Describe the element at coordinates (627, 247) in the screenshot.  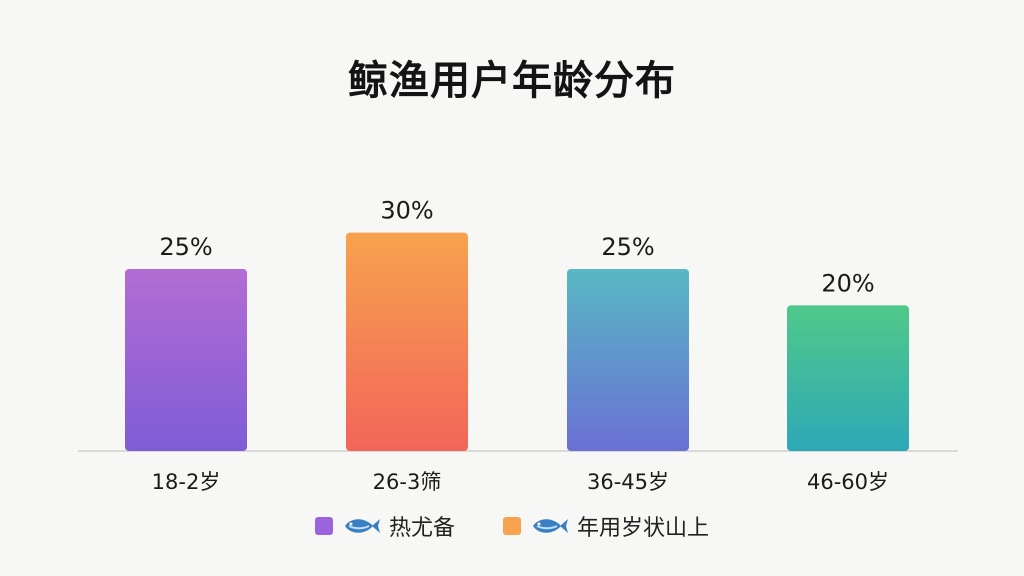
I see `data-label-2: 25%` at that location.